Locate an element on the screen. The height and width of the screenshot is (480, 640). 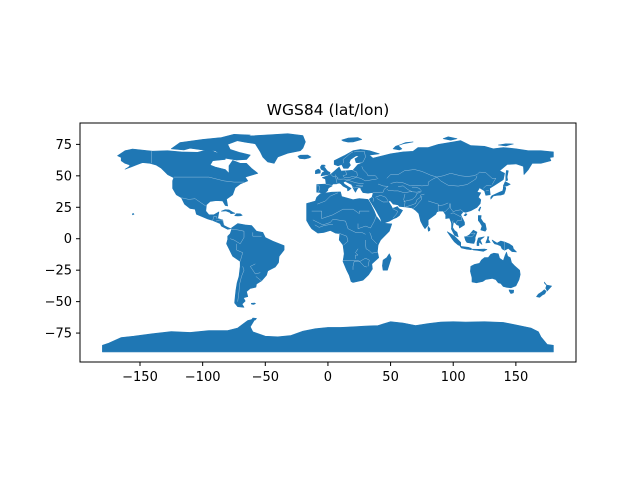
region-java is located at coordinates (465, 248).